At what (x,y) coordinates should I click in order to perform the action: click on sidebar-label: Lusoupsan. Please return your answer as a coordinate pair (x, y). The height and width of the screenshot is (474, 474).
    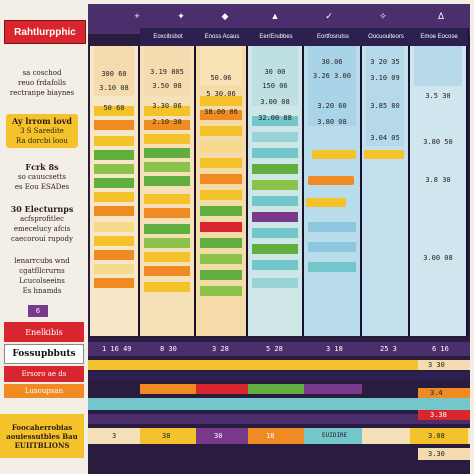
    Looking at the image, I should click on (44, 391).